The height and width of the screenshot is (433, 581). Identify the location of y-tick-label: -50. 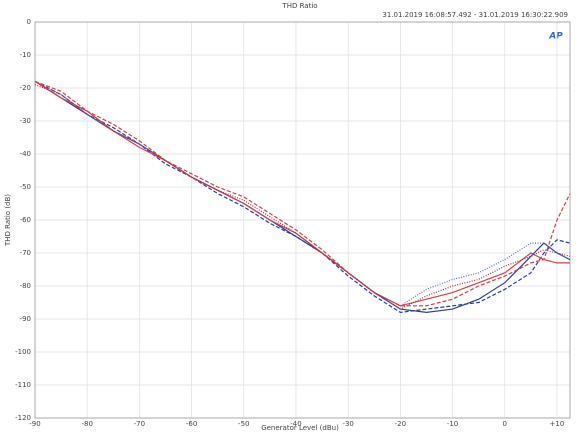
(25, 187).